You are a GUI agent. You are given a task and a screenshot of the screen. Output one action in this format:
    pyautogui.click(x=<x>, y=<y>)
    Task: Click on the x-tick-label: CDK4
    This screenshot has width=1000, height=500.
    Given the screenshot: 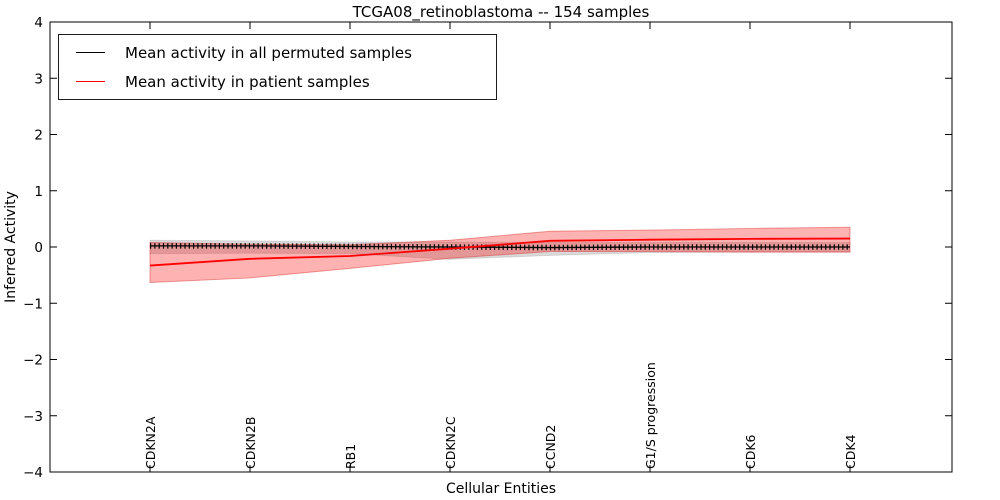 What is the action you would take?
    pyautogui.click(x=850, y=451)
    